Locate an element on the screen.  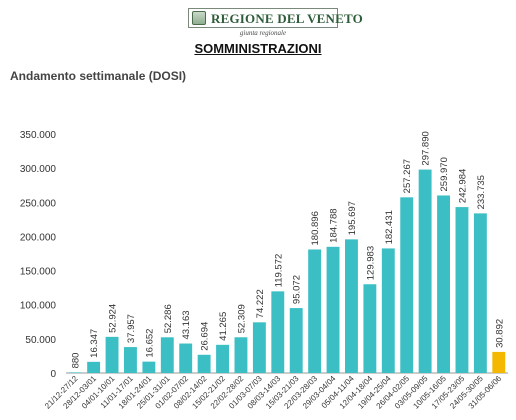
bar-value-label: 297.890 is located at coordinates (426, 148).